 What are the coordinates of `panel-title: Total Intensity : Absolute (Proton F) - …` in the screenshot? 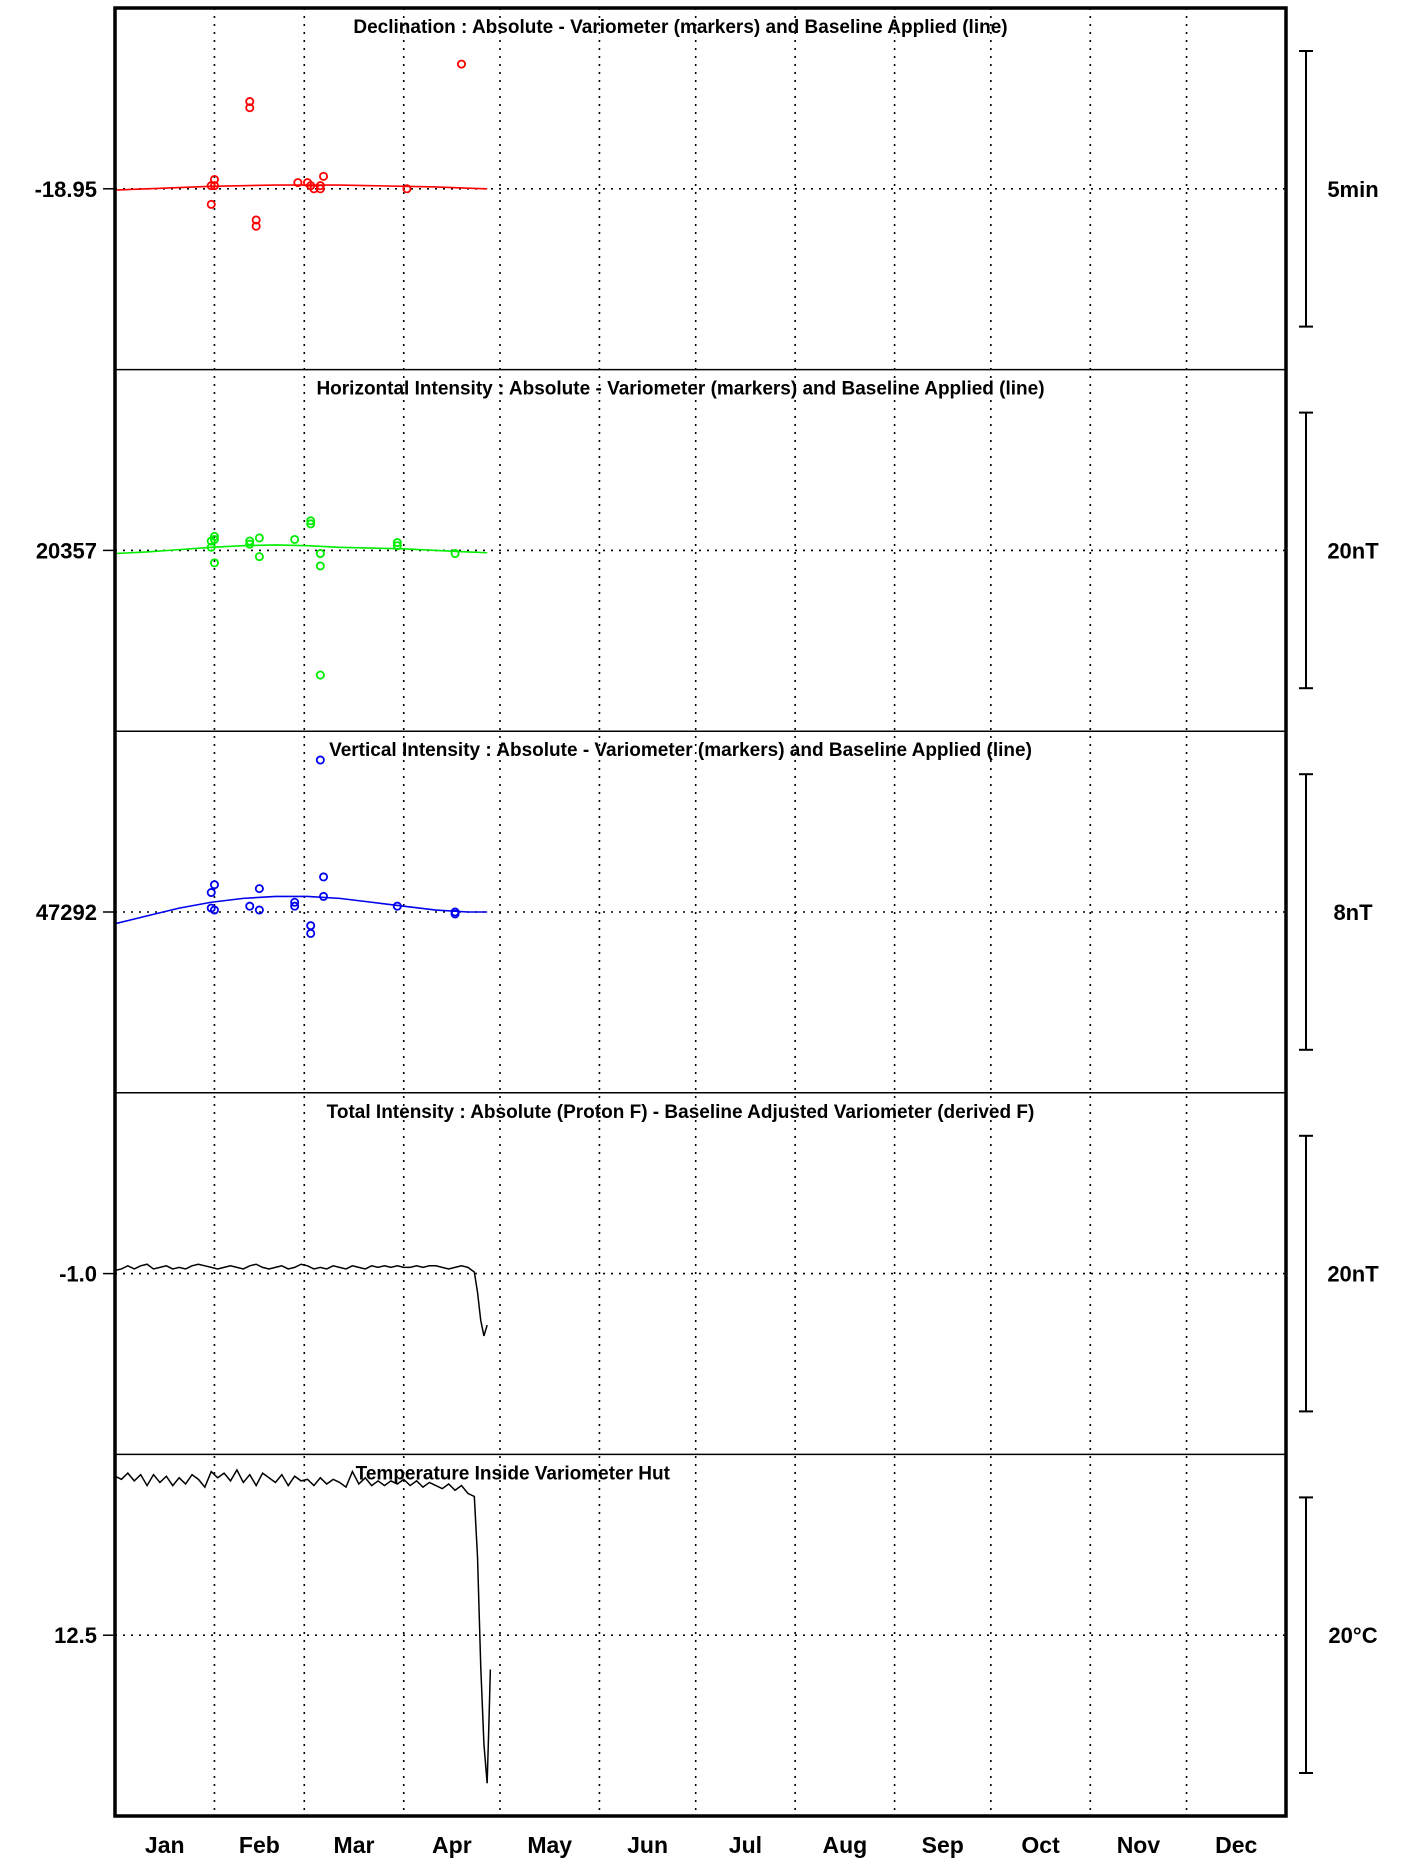 It's located at (681, 1112).